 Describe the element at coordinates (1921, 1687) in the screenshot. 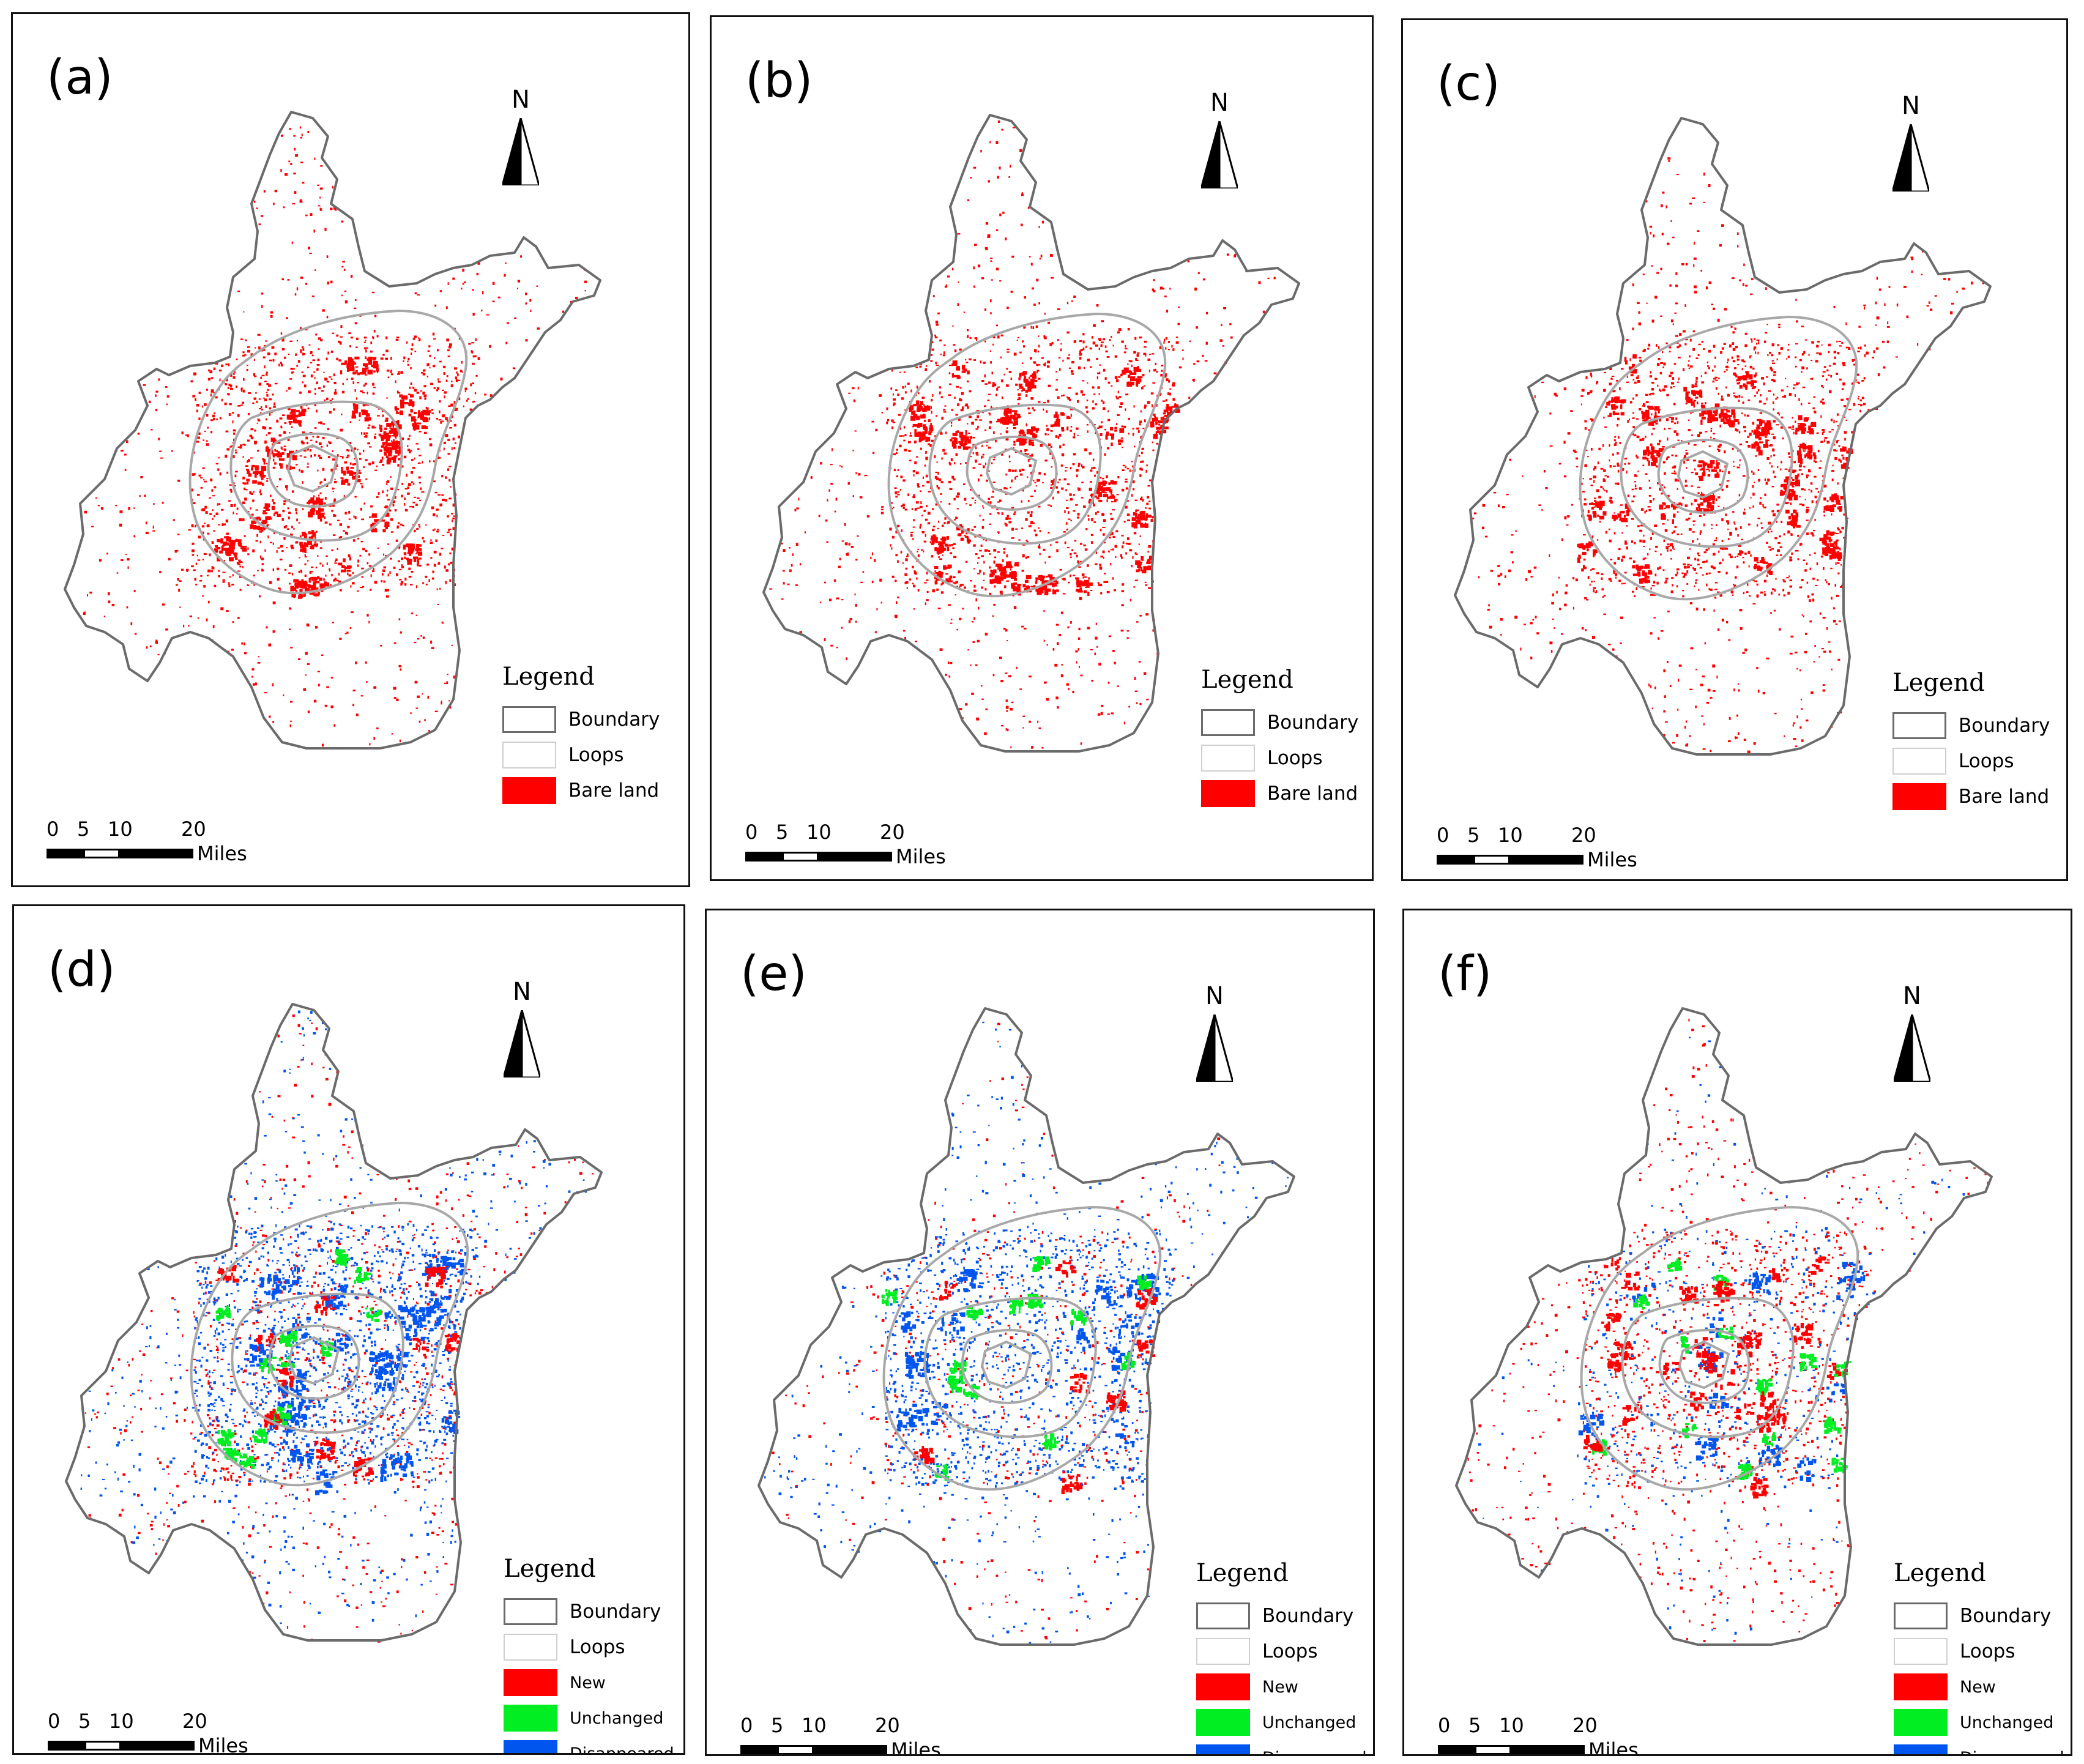

I see `legend-swatch-new` at that location.